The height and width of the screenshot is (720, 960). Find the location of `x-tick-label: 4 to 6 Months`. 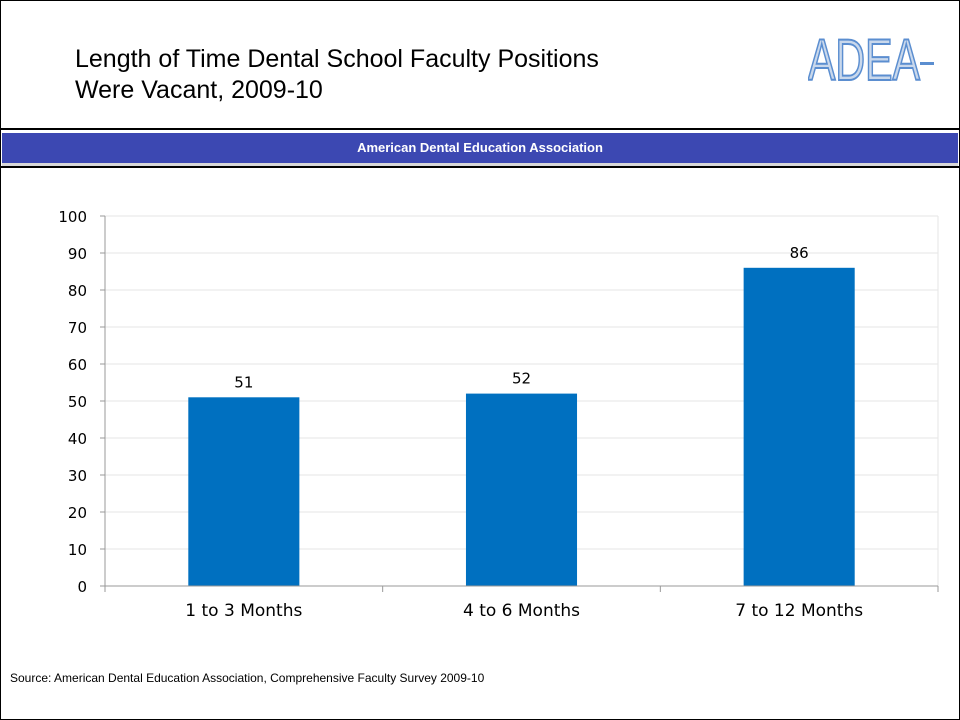

x-tick-label: 4 to 6 Months is located at coordinates (521, 611).